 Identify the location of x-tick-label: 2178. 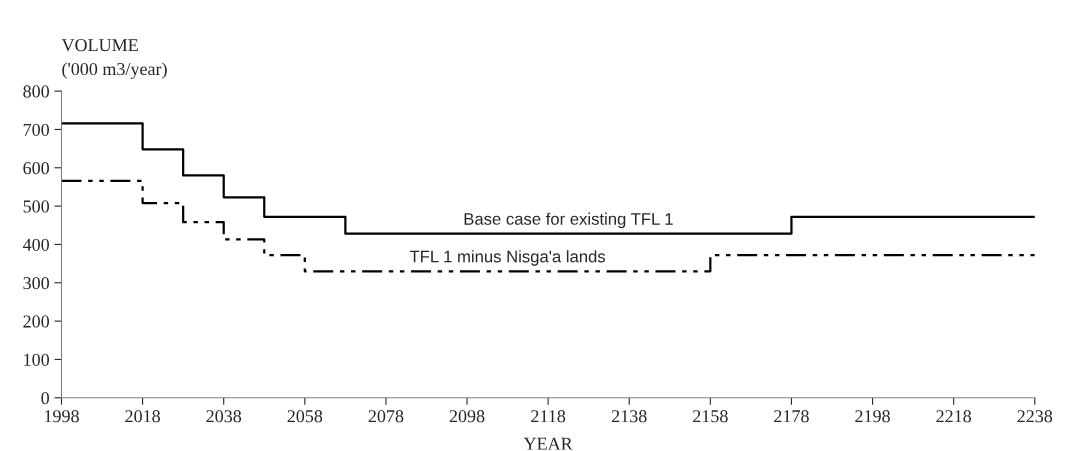
(791, 416).